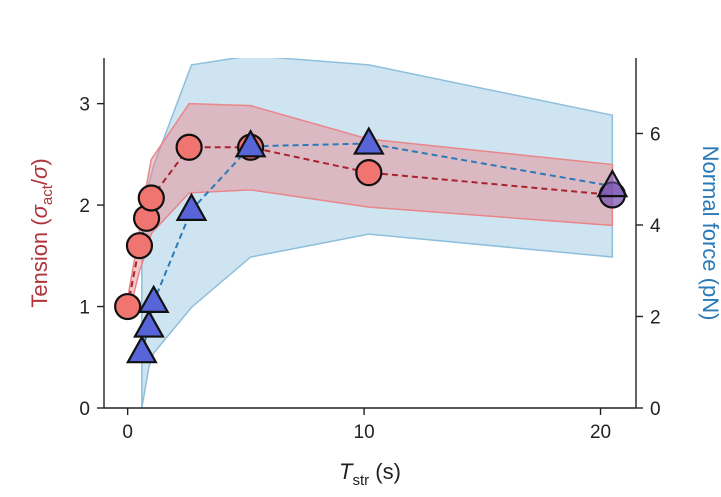 The height and width of the screenshot is (497, 721). I want to click on y-right-tick-label: 6, so click(655, 134).